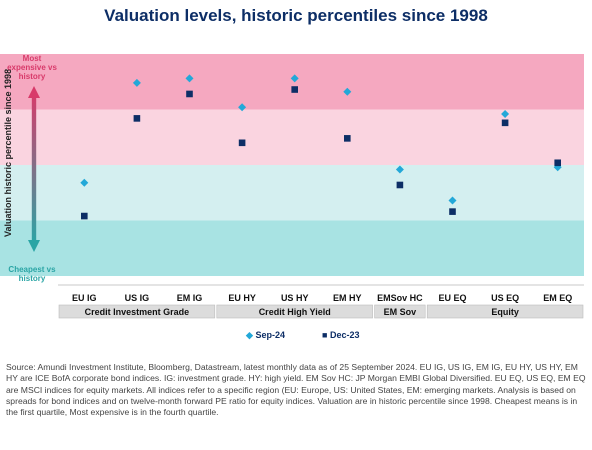 Image resolution: width=592 pixels, height=450 pixels. I want to click on group-label-em-sov: EM Sov, so click(400, 312).